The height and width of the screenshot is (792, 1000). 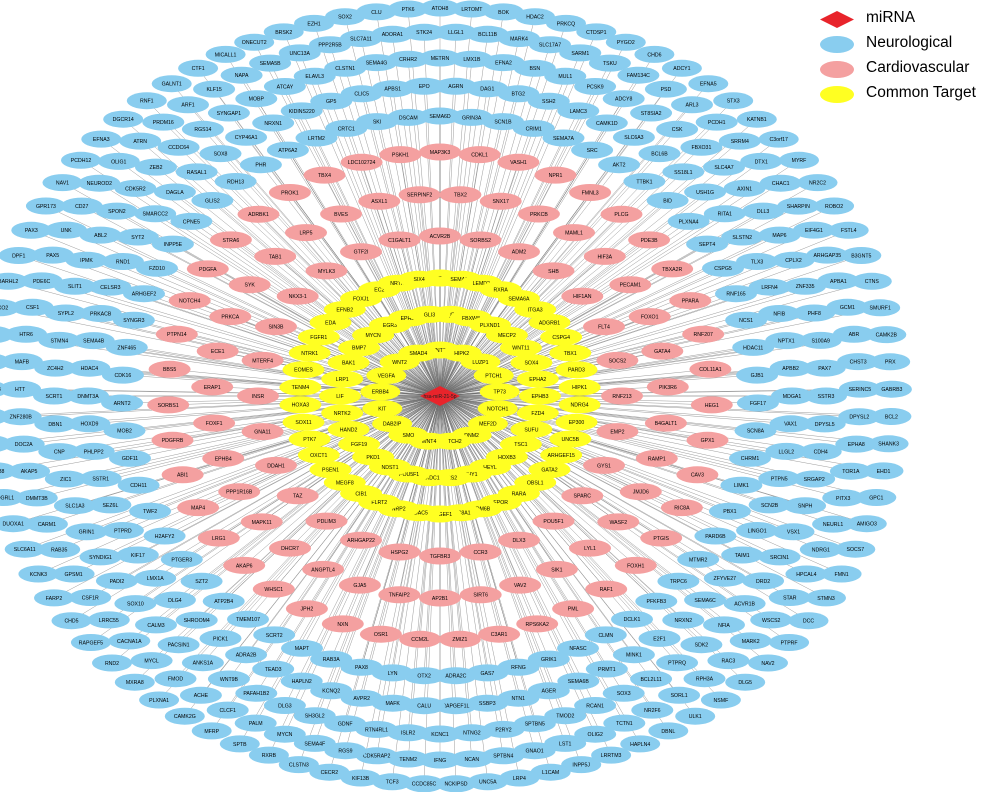 I want to click on neurological-node-spon2: SPON2, so click(x=116, y=211).